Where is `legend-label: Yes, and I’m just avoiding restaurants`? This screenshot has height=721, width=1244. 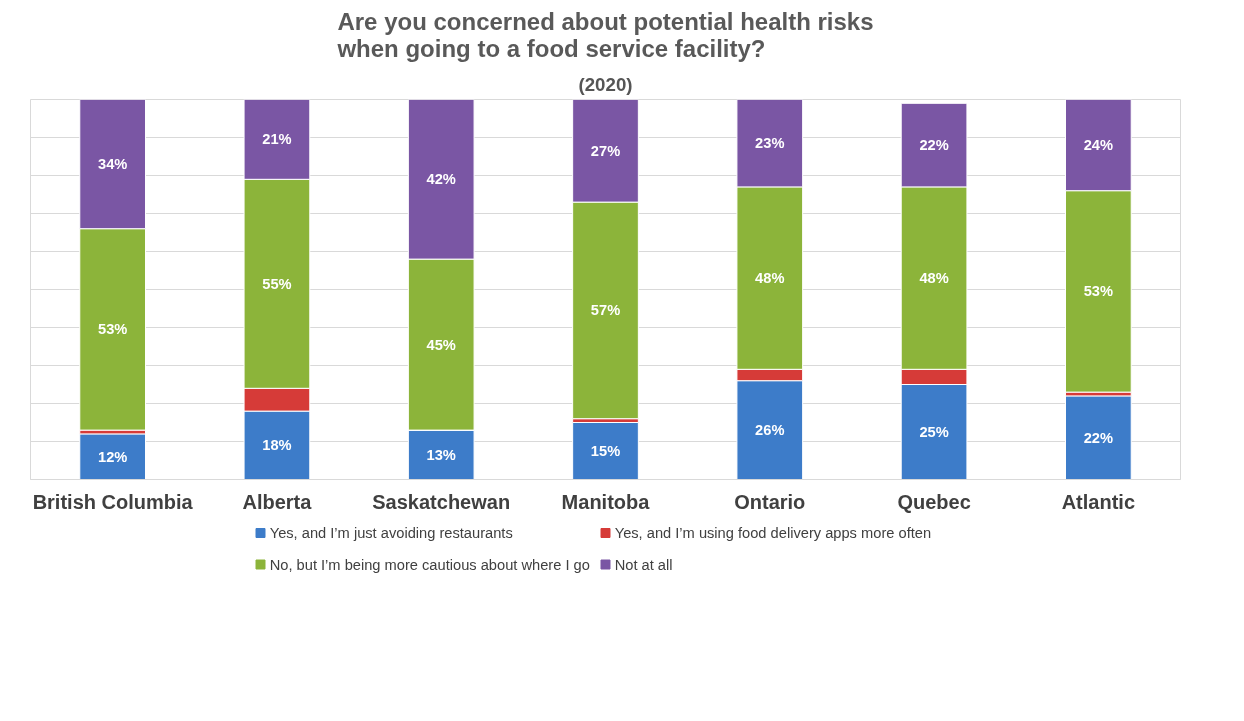
legend-label: Yes, and I’m just avoiding restaurants is located at coordinates (391, 533).